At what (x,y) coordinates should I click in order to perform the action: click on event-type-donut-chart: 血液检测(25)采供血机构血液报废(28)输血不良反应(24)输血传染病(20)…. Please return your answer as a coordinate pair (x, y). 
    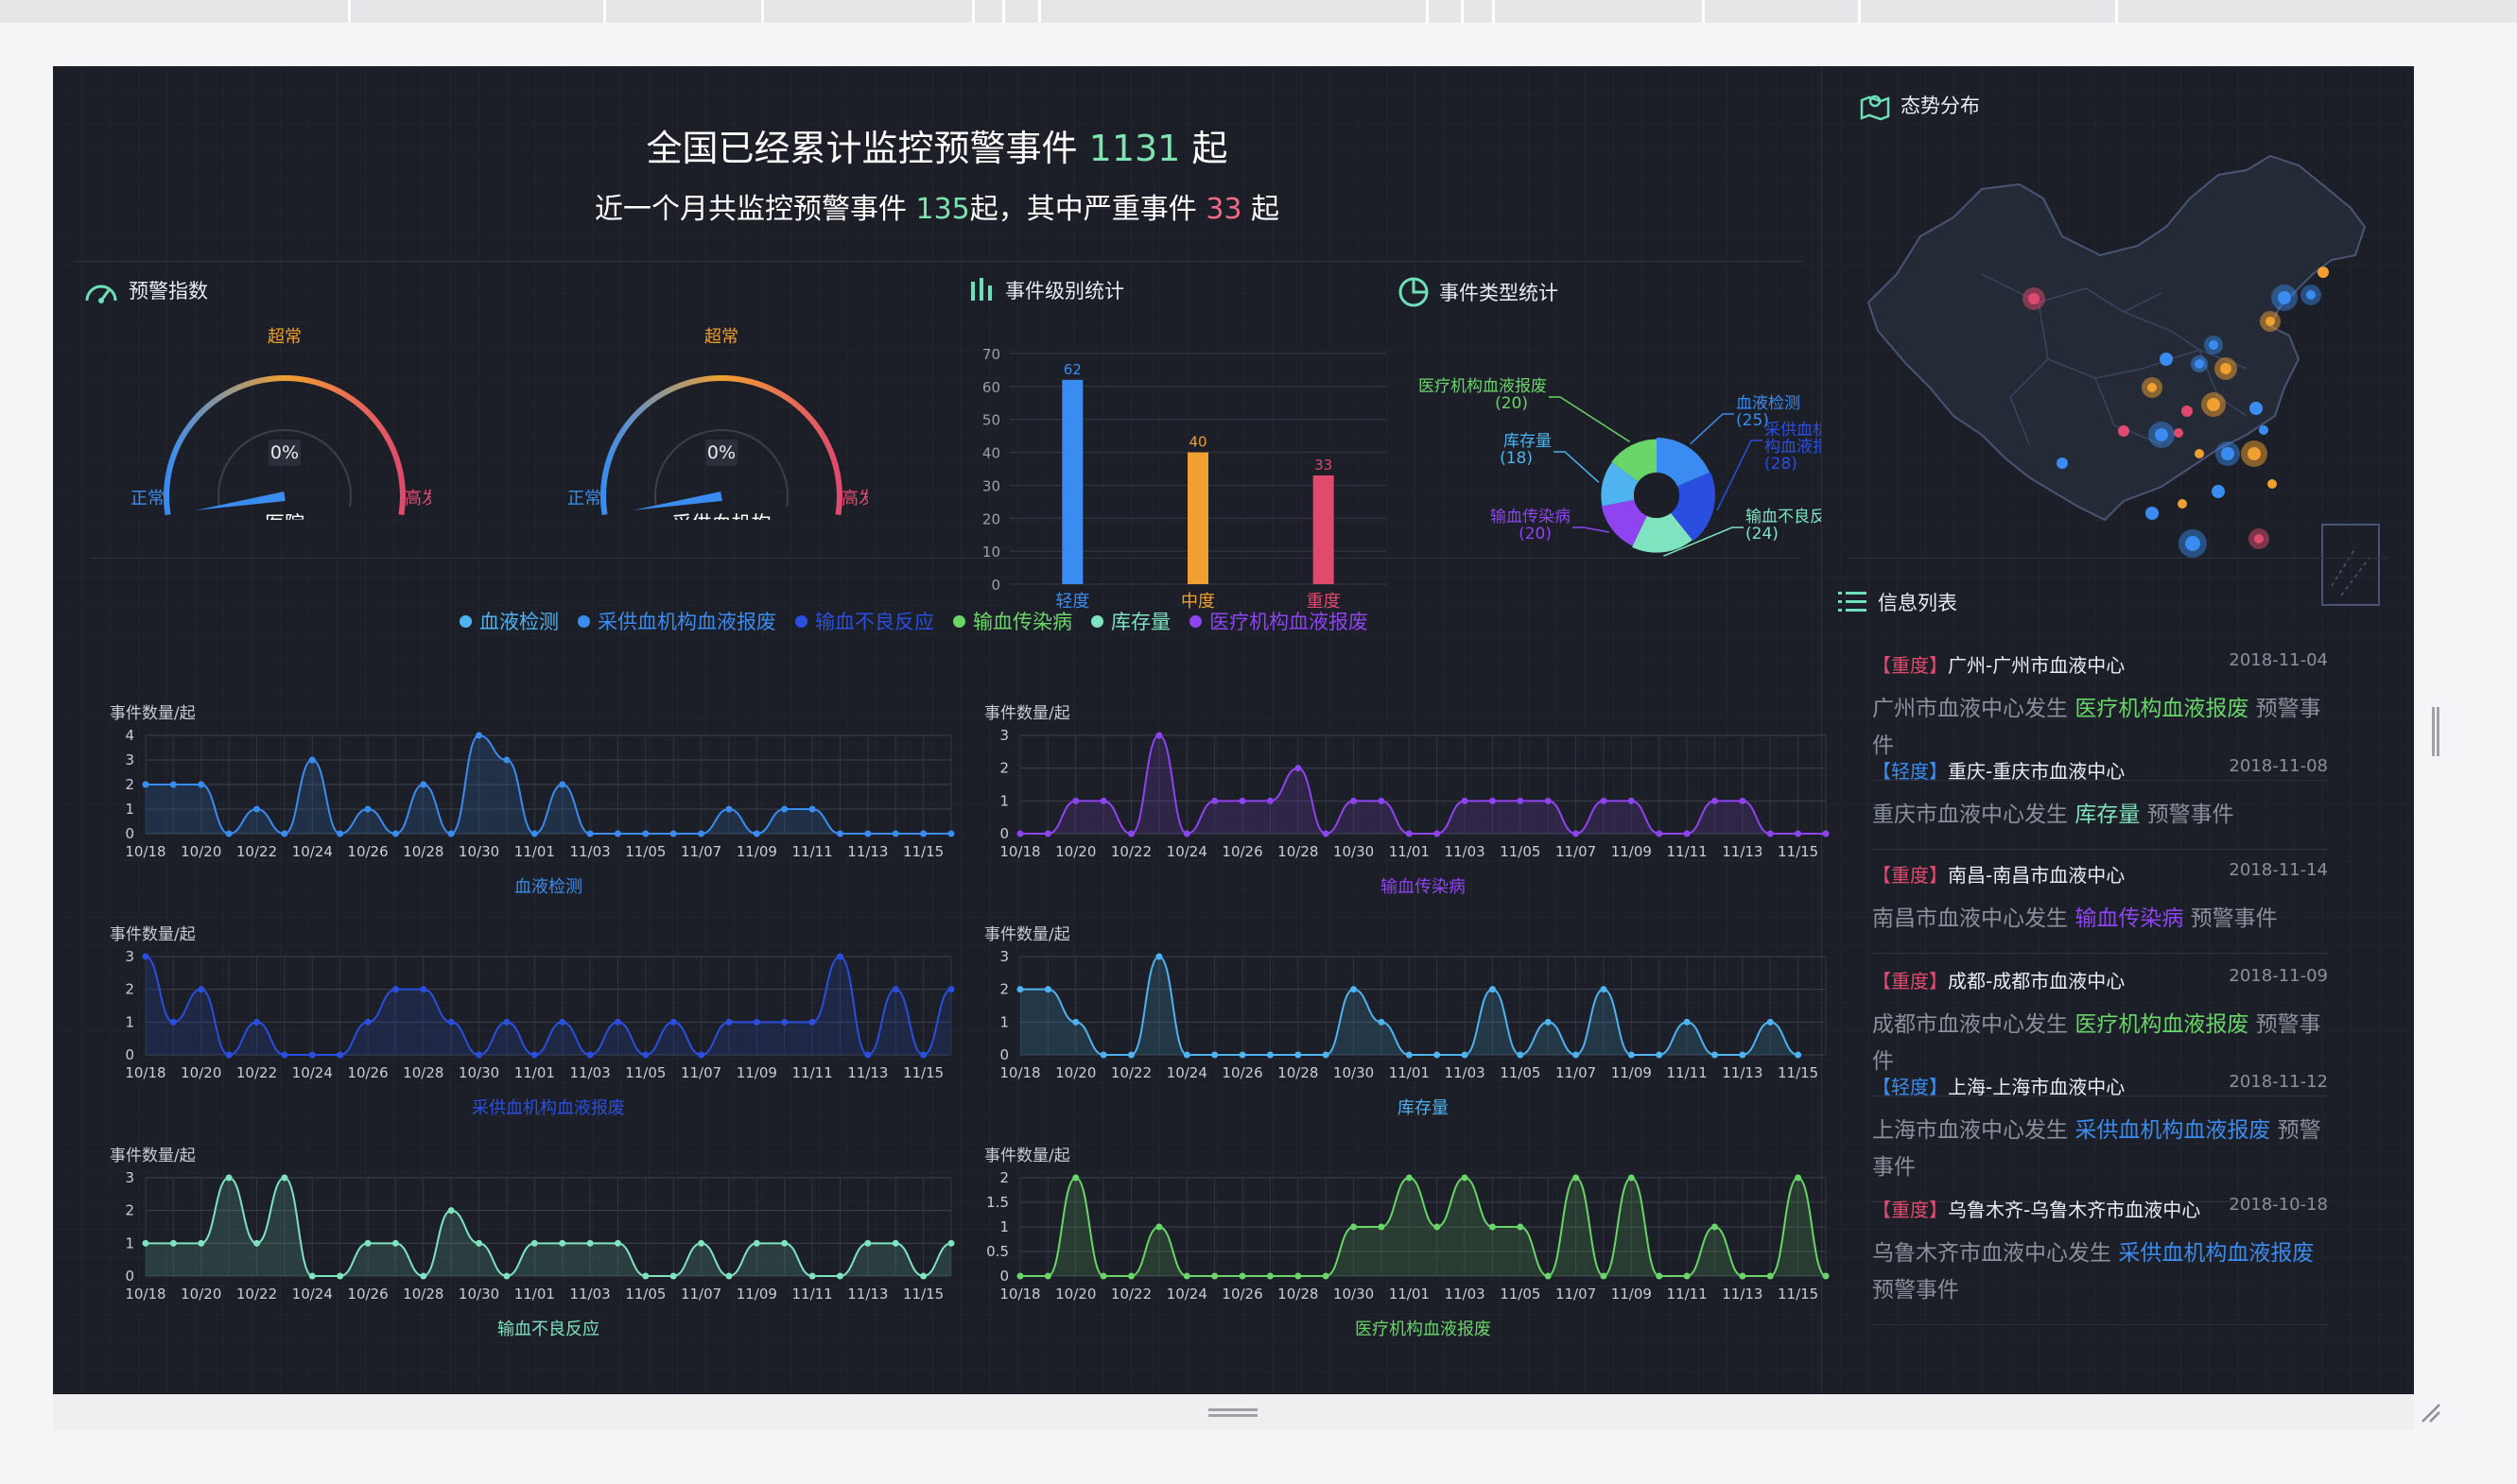
    Looking at the image, I should click on (1619, 467).